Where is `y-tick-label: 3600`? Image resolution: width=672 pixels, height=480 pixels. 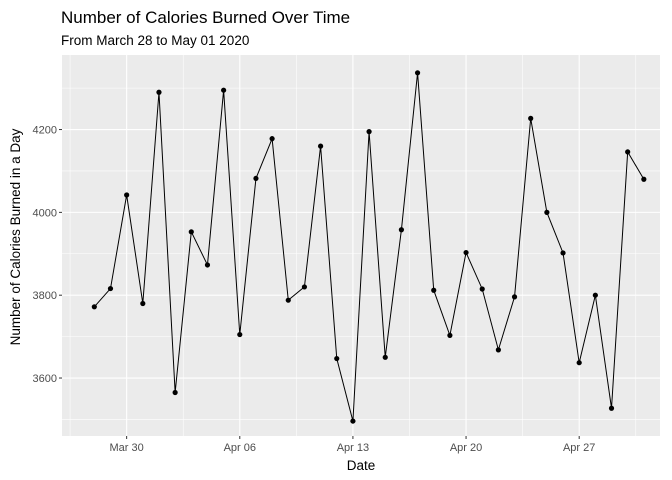
y-tick-label: 3600 is located at coordinates (45, 379).